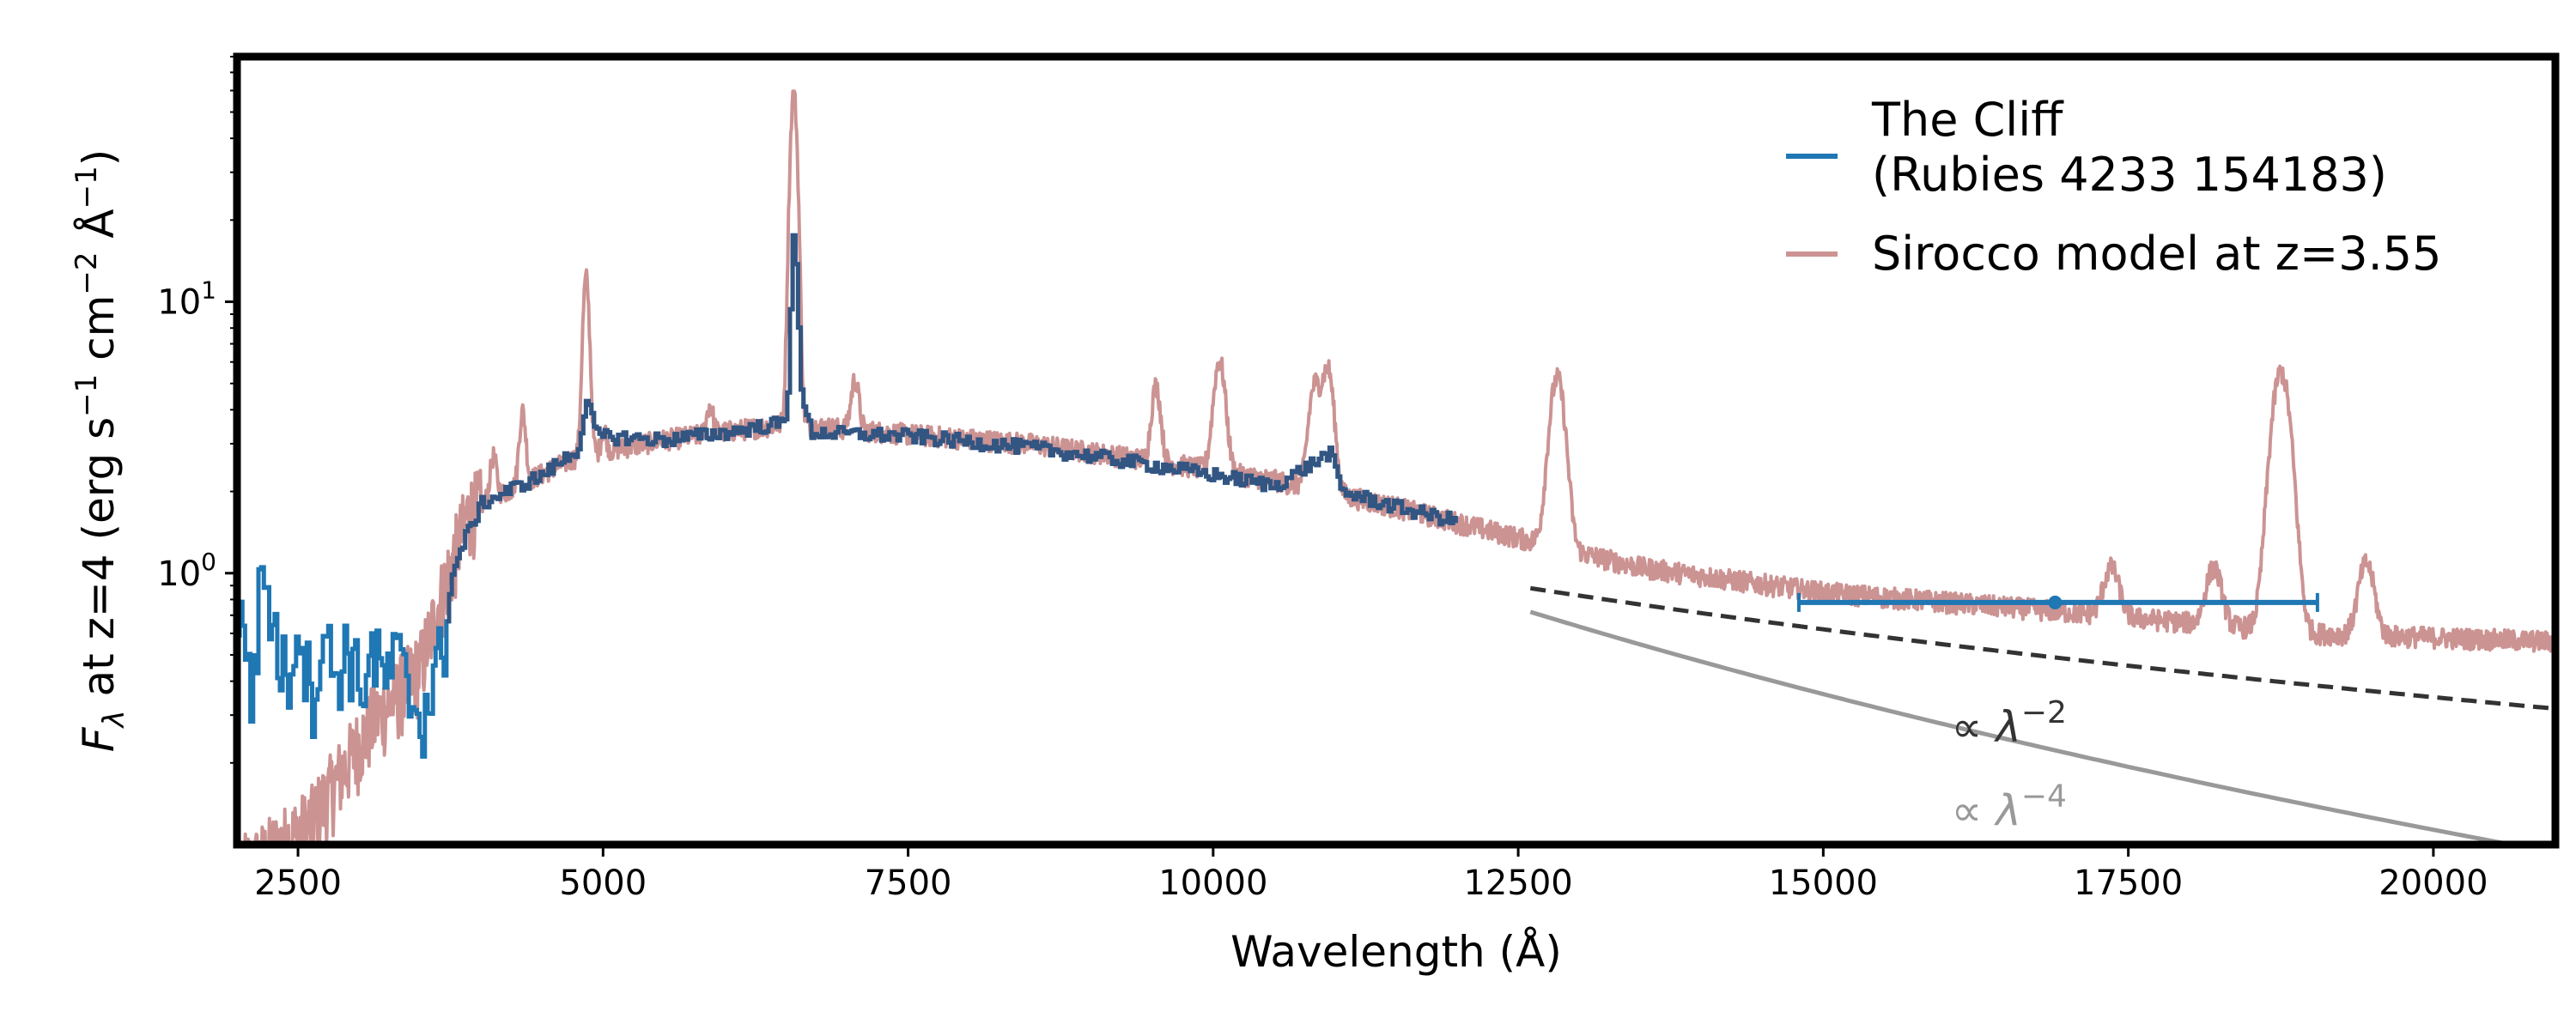 This screenshot has width=2576, height=1030. I want to click on legend-label-cliff-line2: (Rubies 4233 154183), so click(2129, 175).